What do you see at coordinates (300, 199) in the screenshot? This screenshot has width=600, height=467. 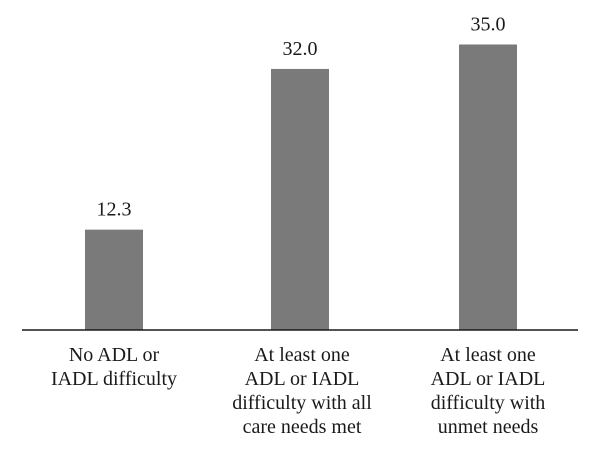 I see `bar-needs-met` at bounding box center [300, 199].